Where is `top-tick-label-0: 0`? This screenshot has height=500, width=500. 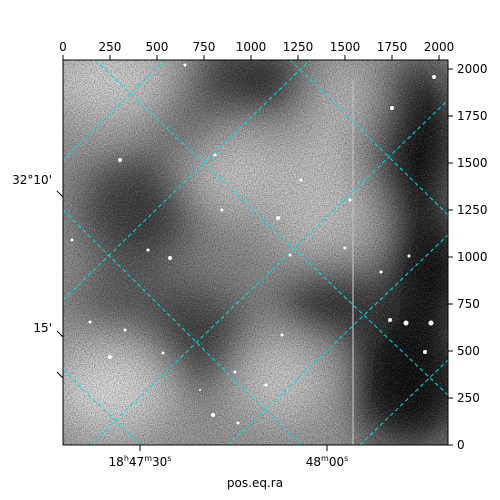 top-tick-label-0: 0 is located at coordinates (63, 47).